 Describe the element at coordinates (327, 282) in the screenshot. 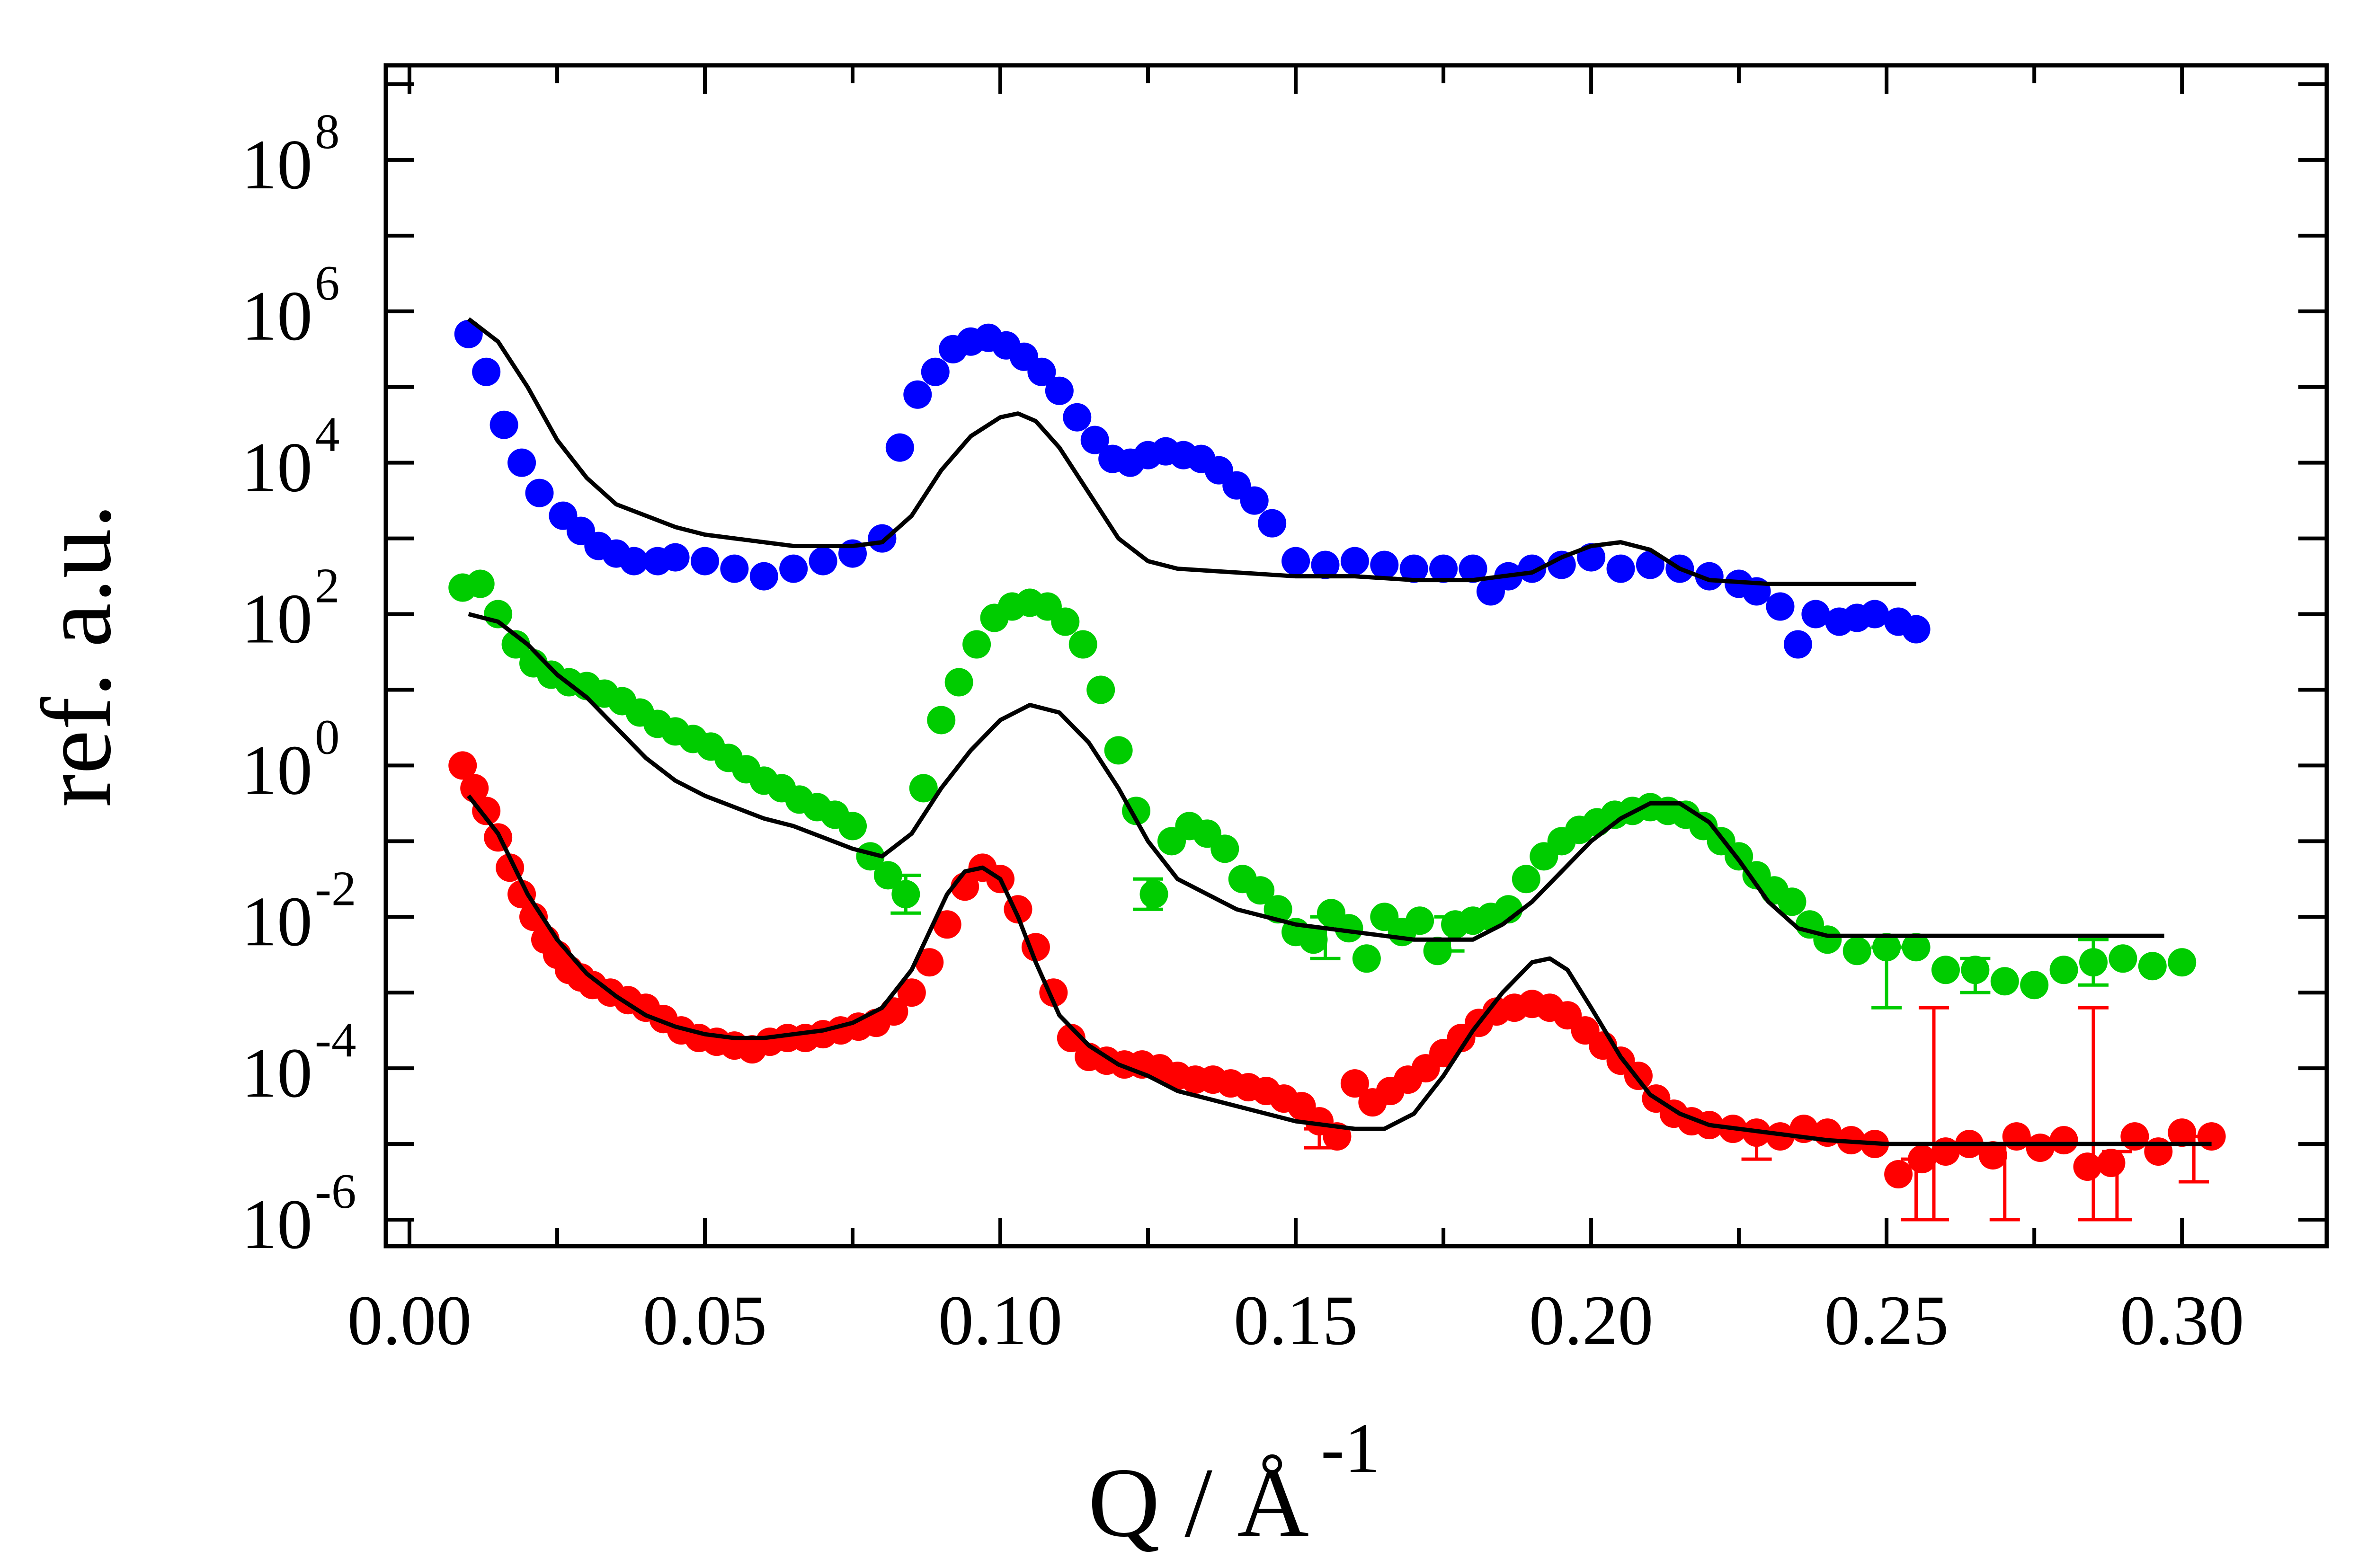

I see `y-tick-exponent: 6` at that location.